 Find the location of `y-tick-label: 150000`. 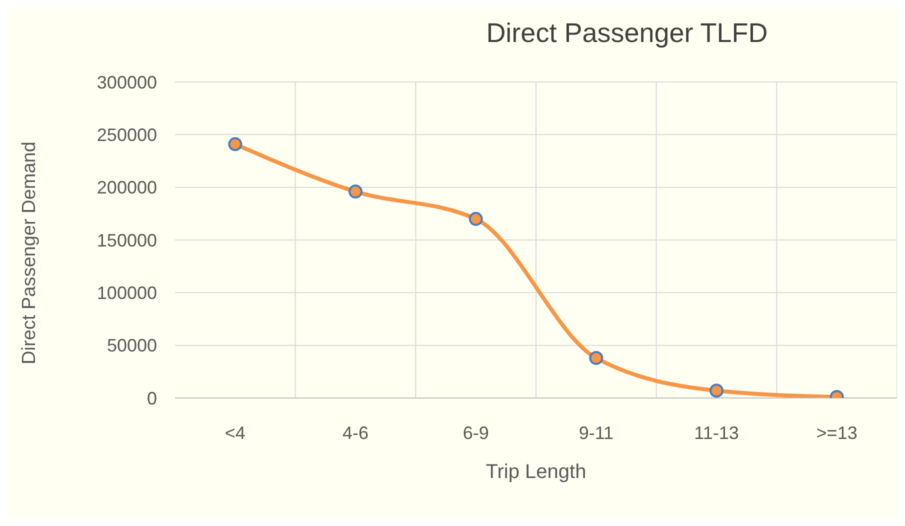

y-tick-label: 150000 is located at coordinates (126, 240).